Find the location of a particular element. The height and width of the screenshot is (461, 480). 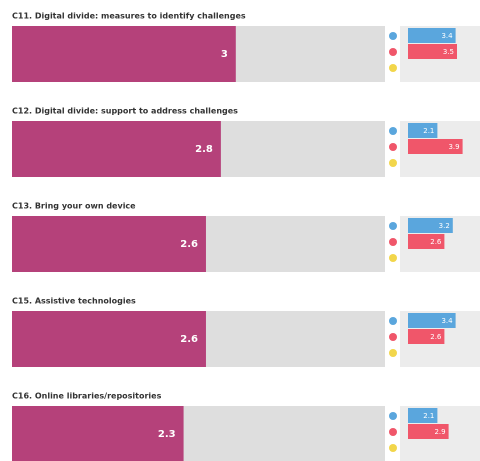

benchmark-value: 3.2 is located at coordinates (444, 226).